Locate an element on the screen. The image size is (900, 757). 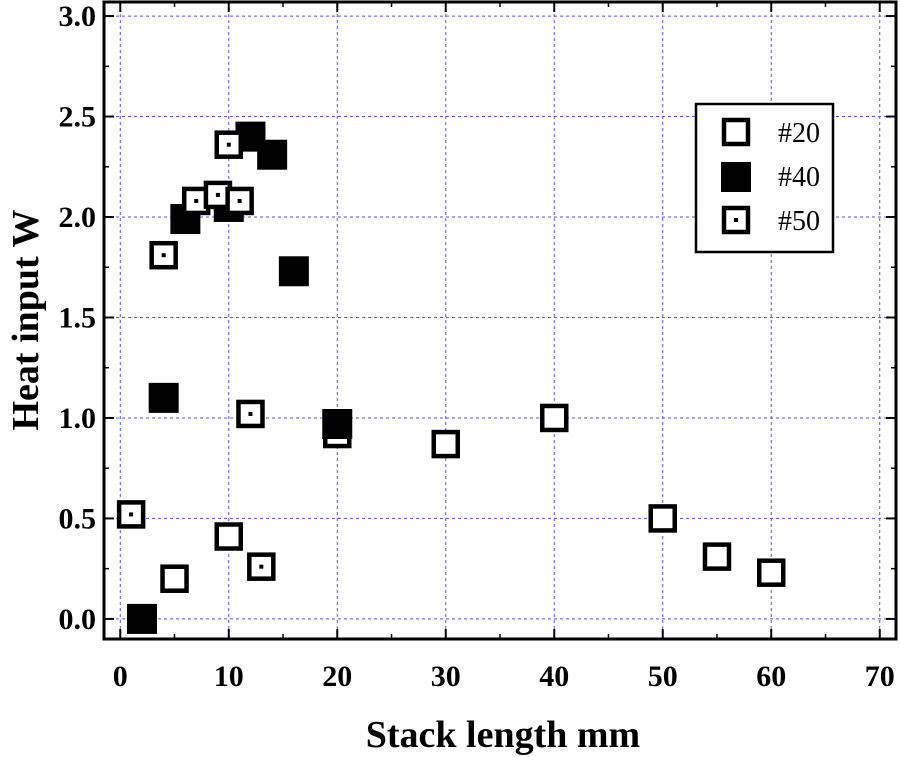
legend-entry-20: #20 is located at coordinates (770, 133).